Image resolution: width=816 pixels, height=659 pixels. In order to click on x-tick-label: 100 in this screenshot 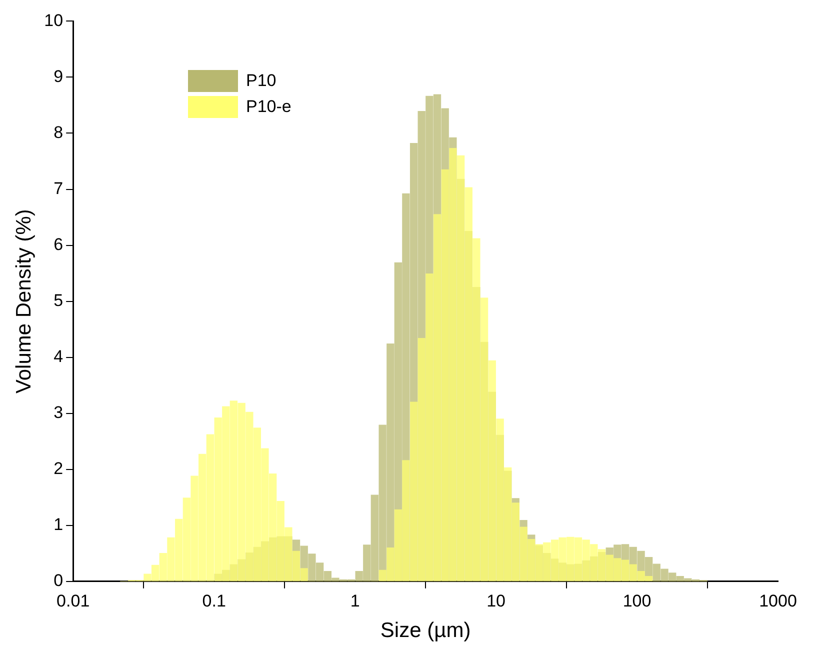, I will do `click(637, 600)`.